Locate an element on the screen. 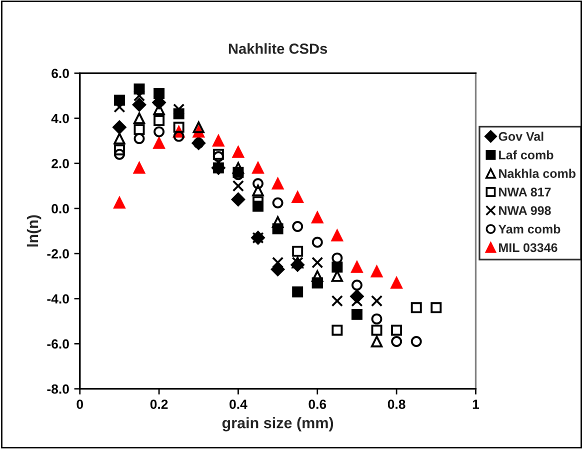 Image resolution: width=583 pixels, height=449 pixels. chart-title: Nakhlite CSDs is located at coordinates (278, 48).